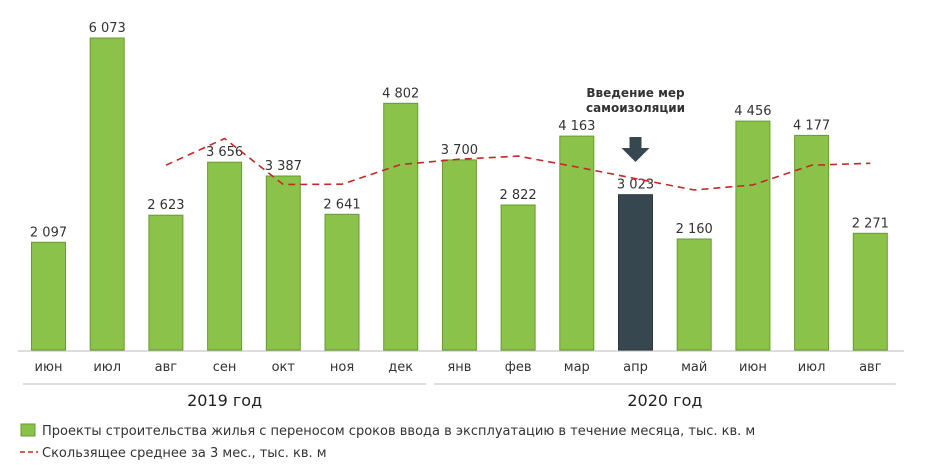 The width and height of the screenshot is (945, 470). I want to click on year-groups: 2019 год 2020 год, so click(459, 396).